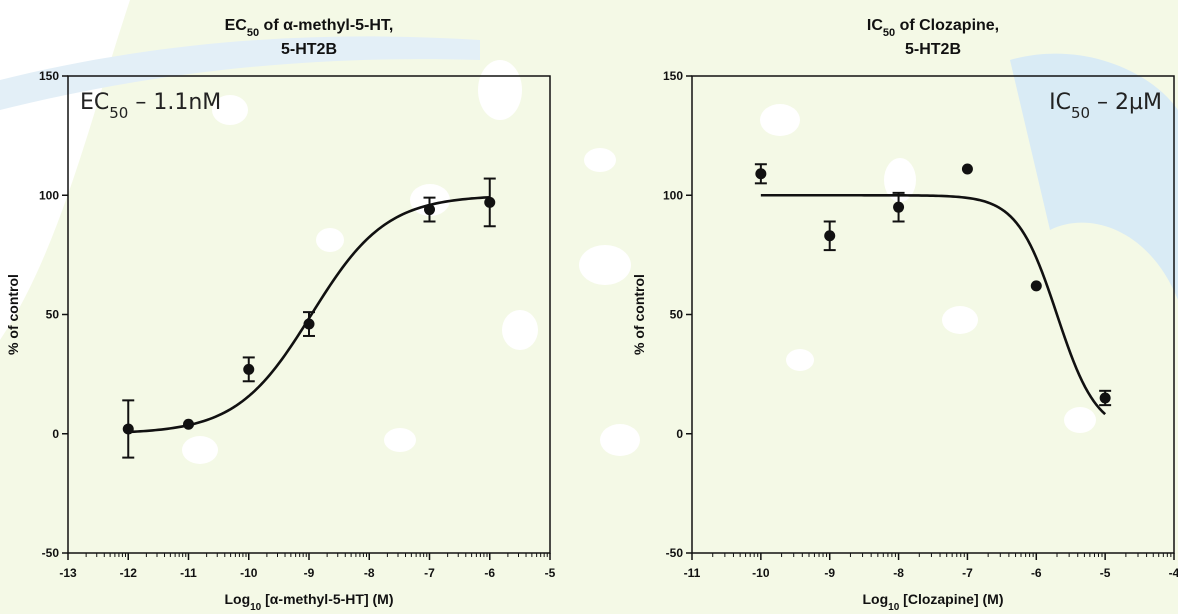  What do you see at coordinates (1105, 106) in the screenshot?
I see `annotation-text: IC50 – 2µM` at bounding box center [1105, 106].